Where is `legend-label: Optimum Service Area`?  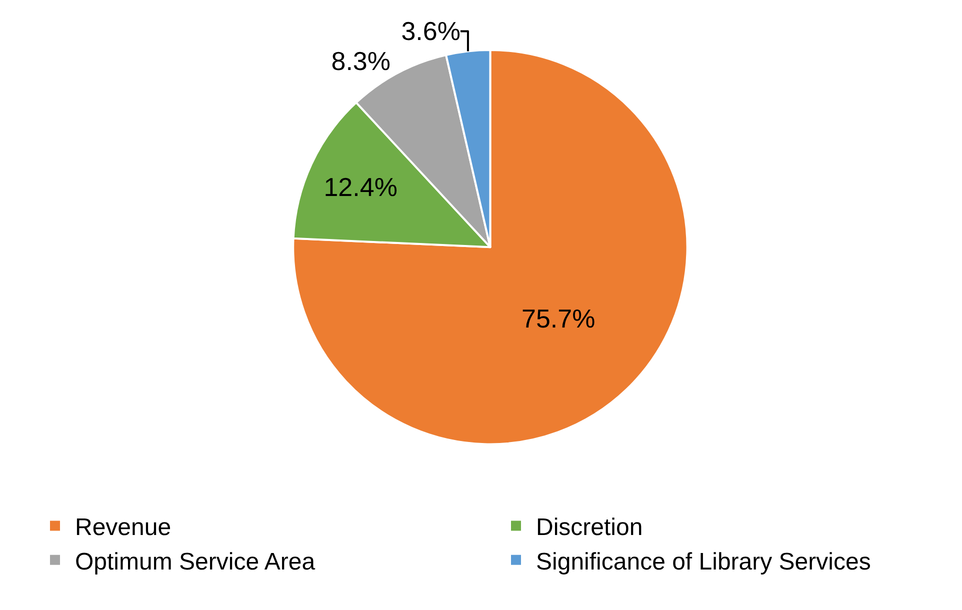
legend-label: Optimum Service Area is located at coordinates (195, 562).